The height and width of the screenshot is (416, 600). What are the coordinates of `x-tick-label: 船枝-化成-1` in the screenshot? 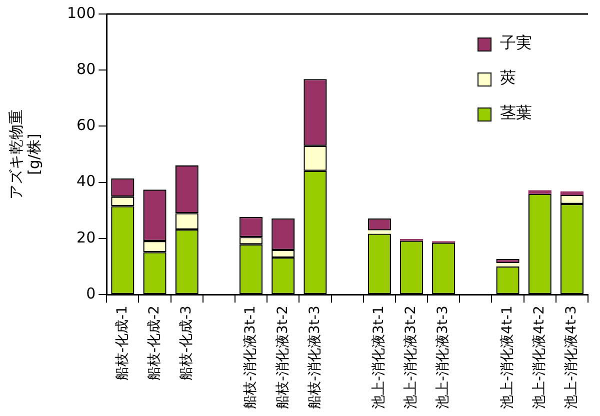 It's located at (122, 343).